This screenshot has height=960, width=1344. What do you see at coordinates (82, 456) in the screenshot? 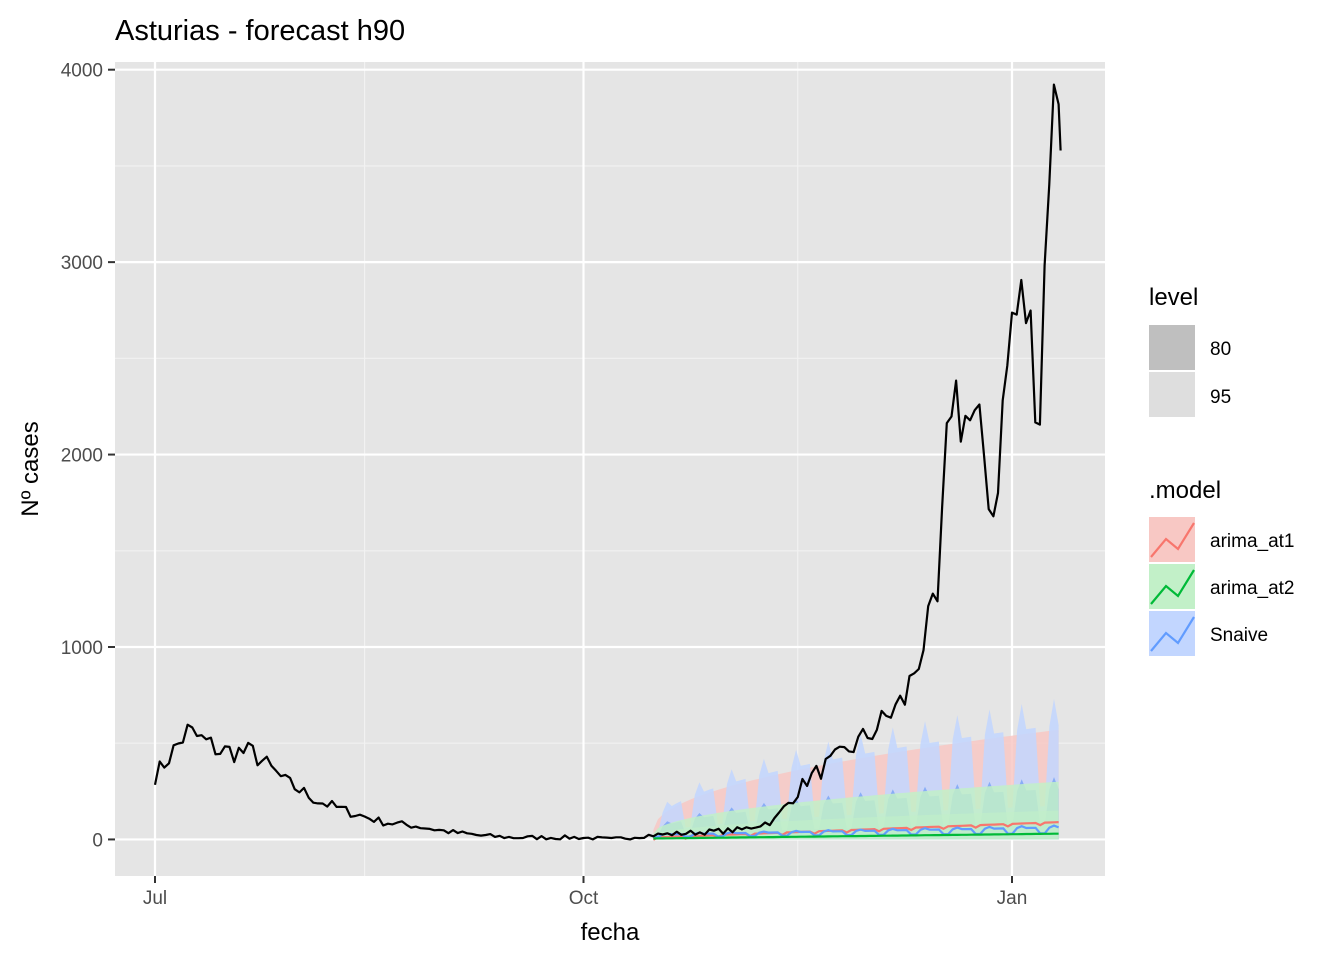
I see `y-tick-label: 2000` at bounding box center [82, 456].